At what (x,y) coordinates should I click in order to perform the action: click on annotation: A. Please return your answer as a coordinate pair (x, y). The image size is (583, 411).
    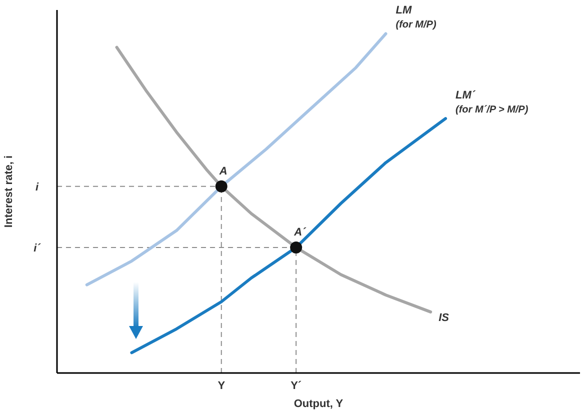
    Looking at the image, I should click on (223, 171).